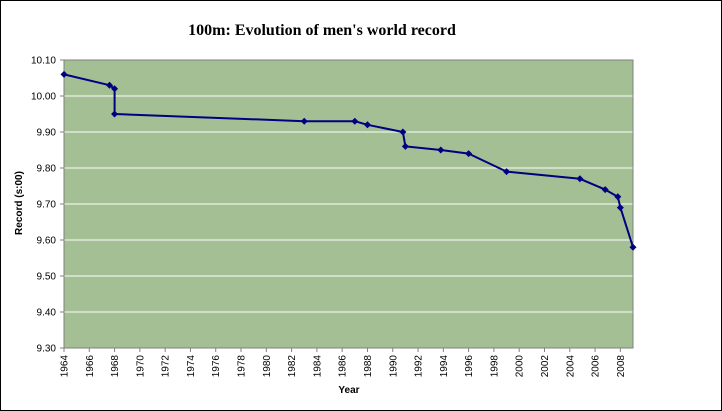 The width and height of the screenshot is (722, 411). What do you see at coordinates (115, 366) in the screenshot?
I see `x-tick-label: 1968` at bounding box center [115, 366].